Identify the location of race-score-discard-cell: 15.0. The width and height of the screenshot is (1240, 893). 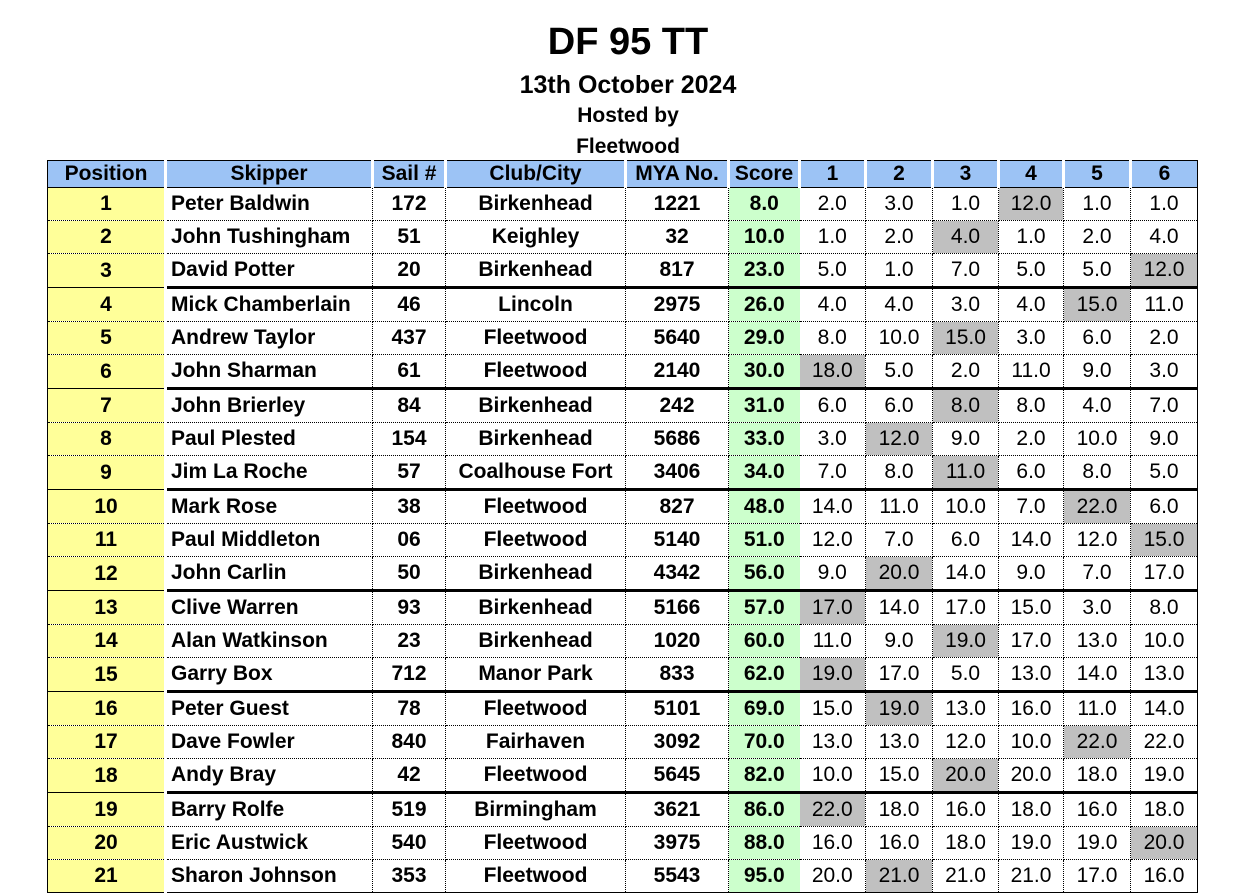
(965, 338).